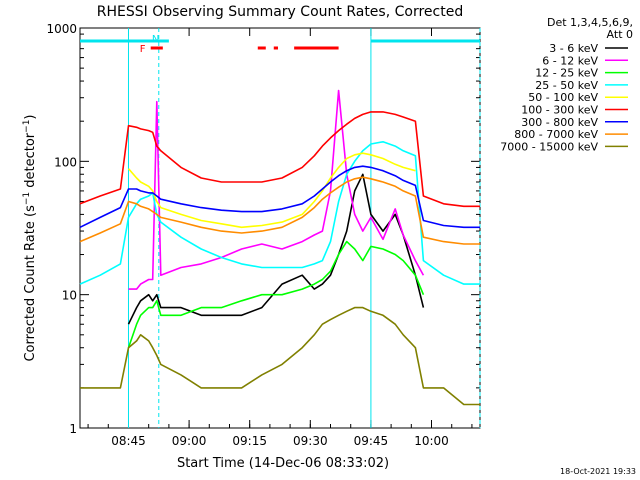  I want to click on y-tick-label-3: 1000, so click(61, 29).